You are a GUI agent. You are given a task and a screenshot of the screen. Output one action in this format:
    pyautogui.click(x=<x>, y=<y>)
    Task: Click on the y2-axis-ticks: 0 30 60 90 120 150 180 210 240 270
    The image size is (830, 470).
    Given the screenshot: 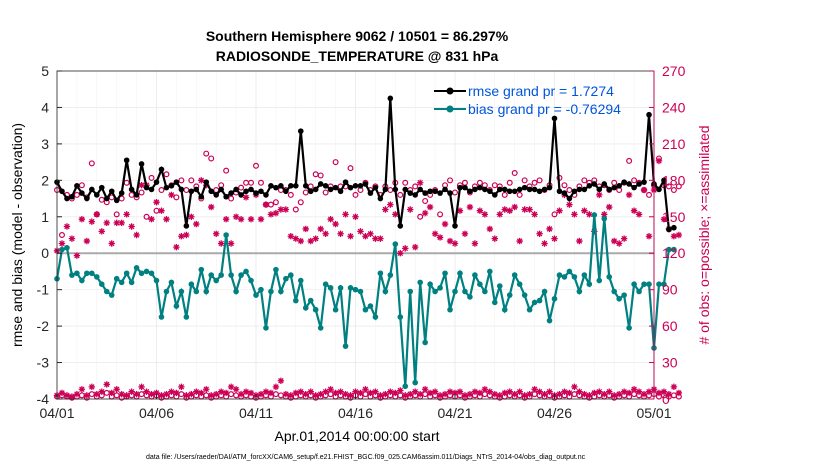 What is the action you would take?
    pyautogui.click(x=667, y=235)
    